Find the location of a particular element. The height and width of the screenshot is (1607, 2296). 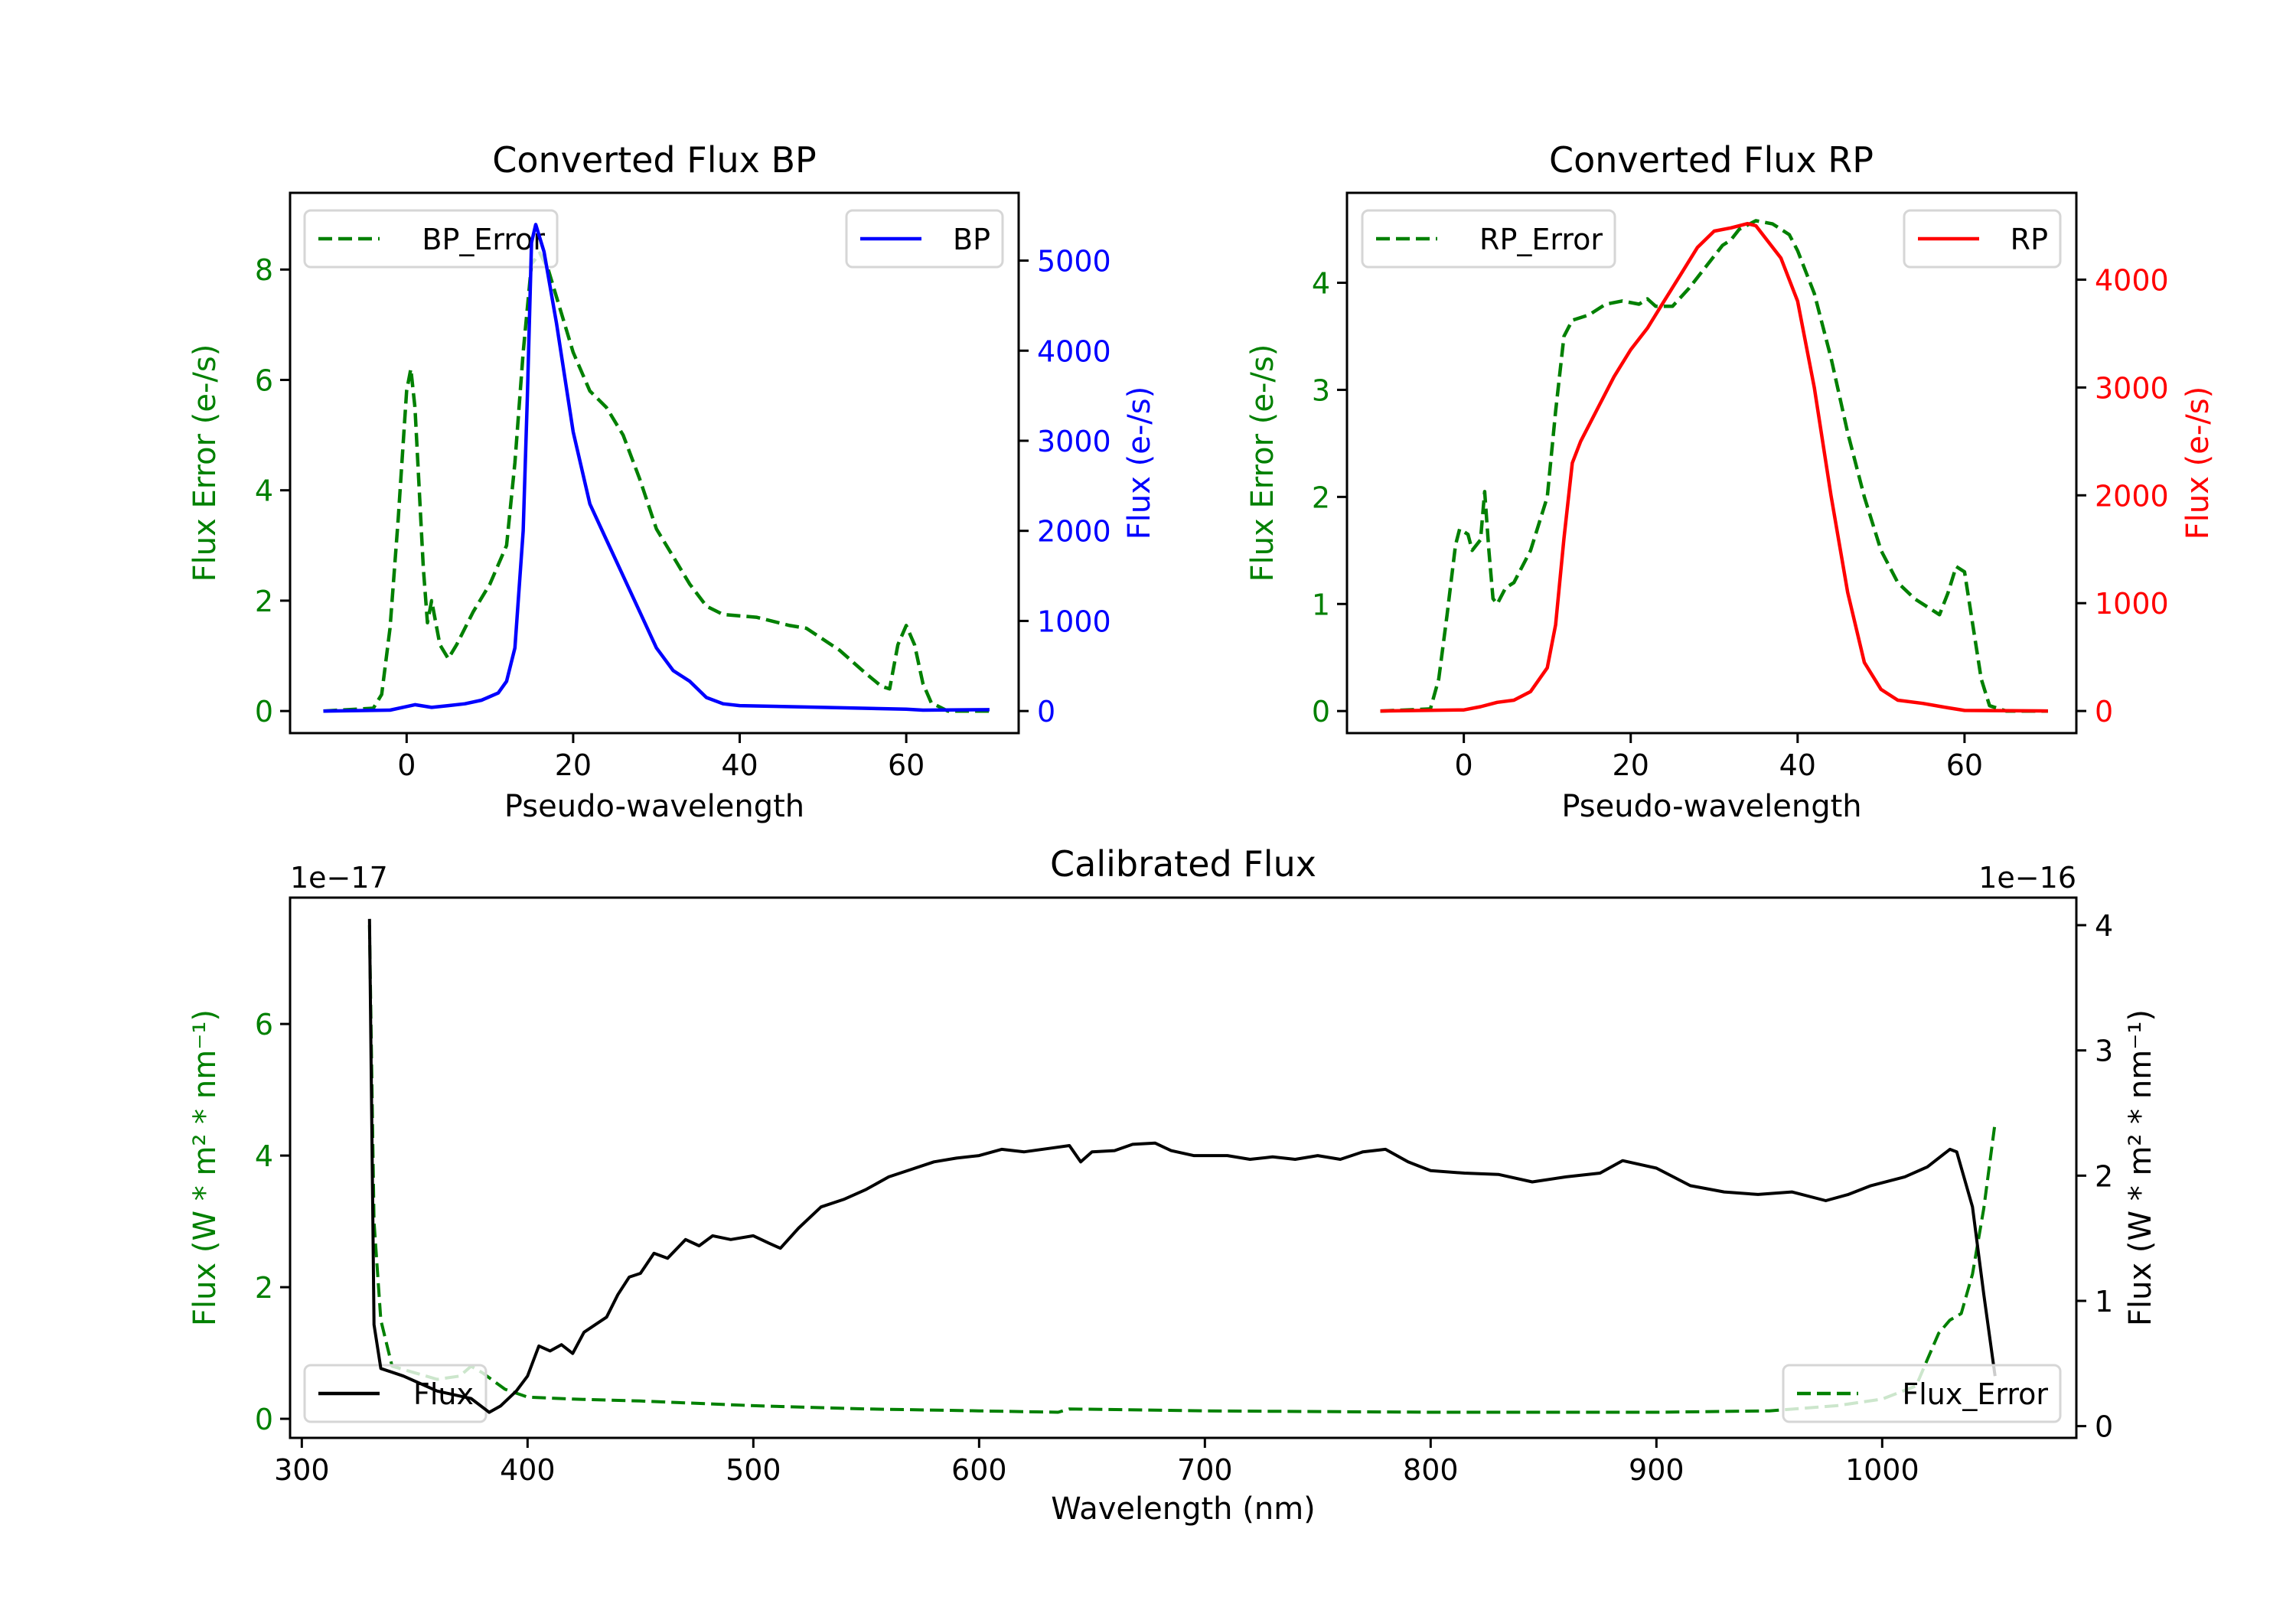

legend-right: BP is located at coordinates (924, 239).